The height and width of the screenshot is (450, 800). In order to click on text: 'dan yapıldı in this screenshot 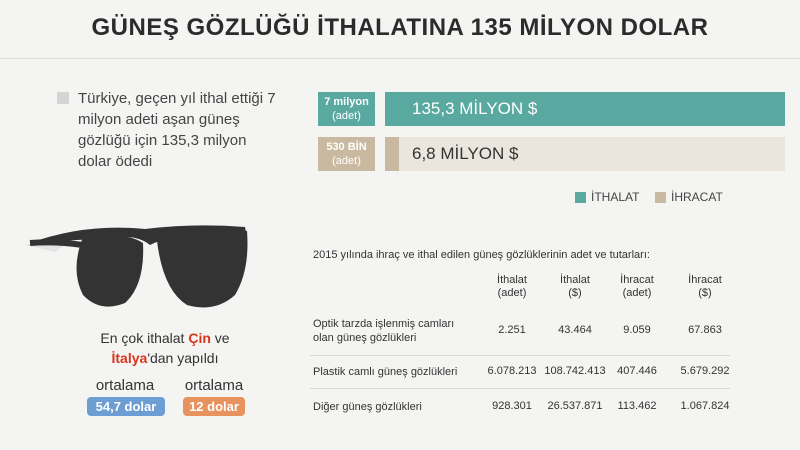, I will do `click(183, 358)`.